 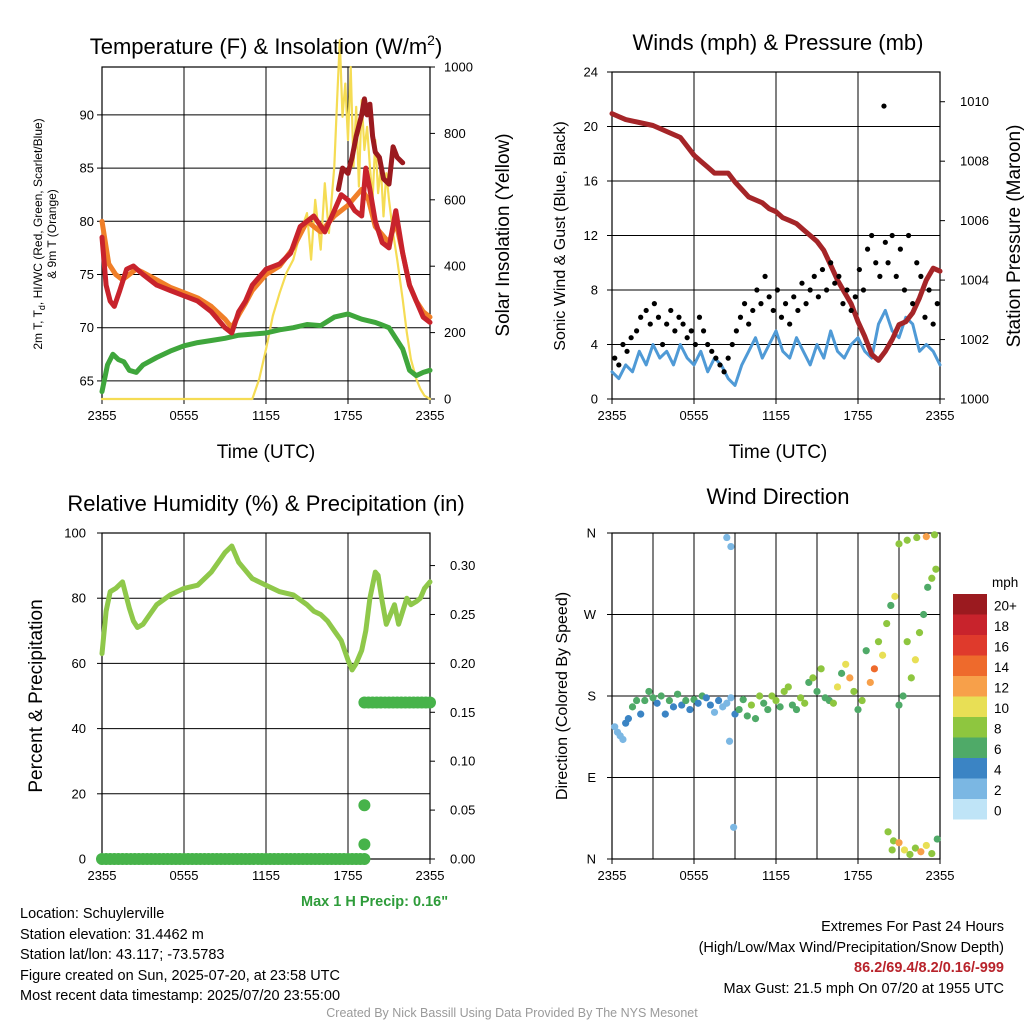 What do you see at coordinates (591, 777) in the screenshot?
I see `y-tick-label-left: E` at bounding box center [591, 777].